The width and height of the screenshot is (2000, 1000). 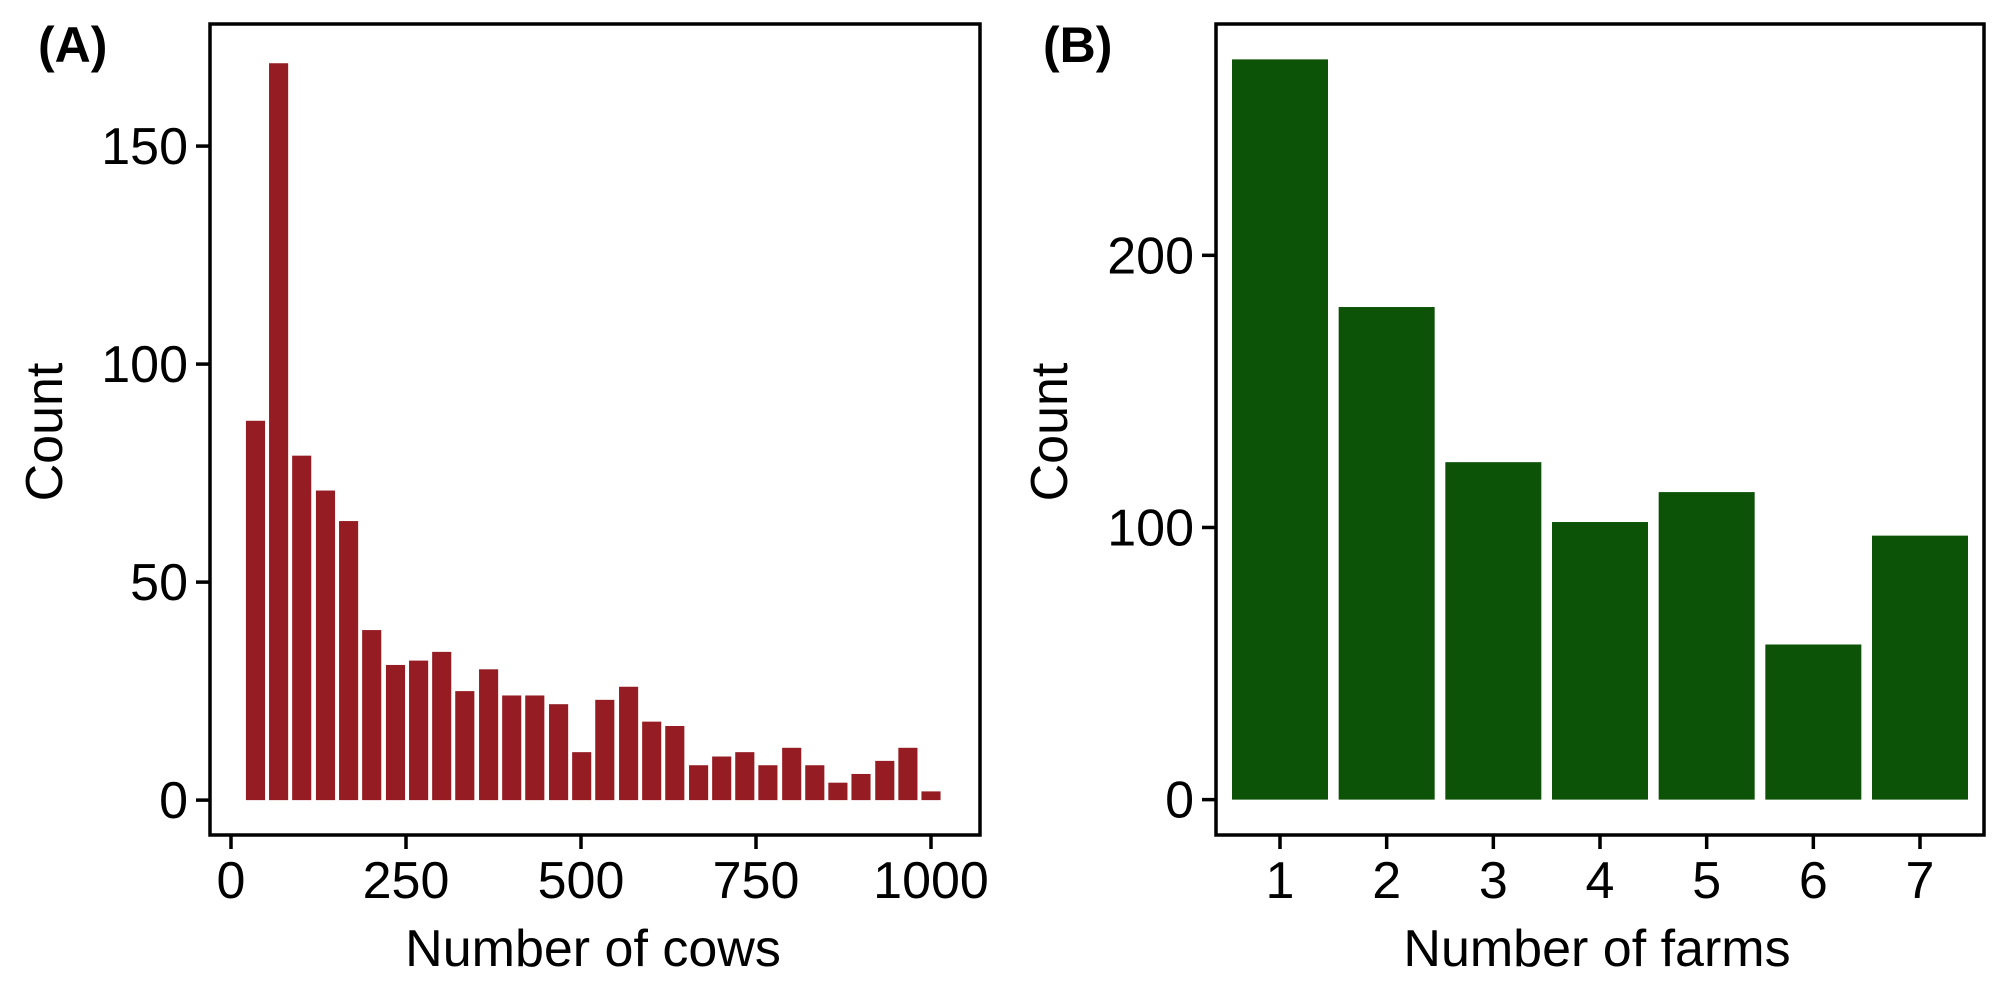 I want to click on panel-a-x-ticks: 0 250 500 750 1000, so click(x=603, y=872).